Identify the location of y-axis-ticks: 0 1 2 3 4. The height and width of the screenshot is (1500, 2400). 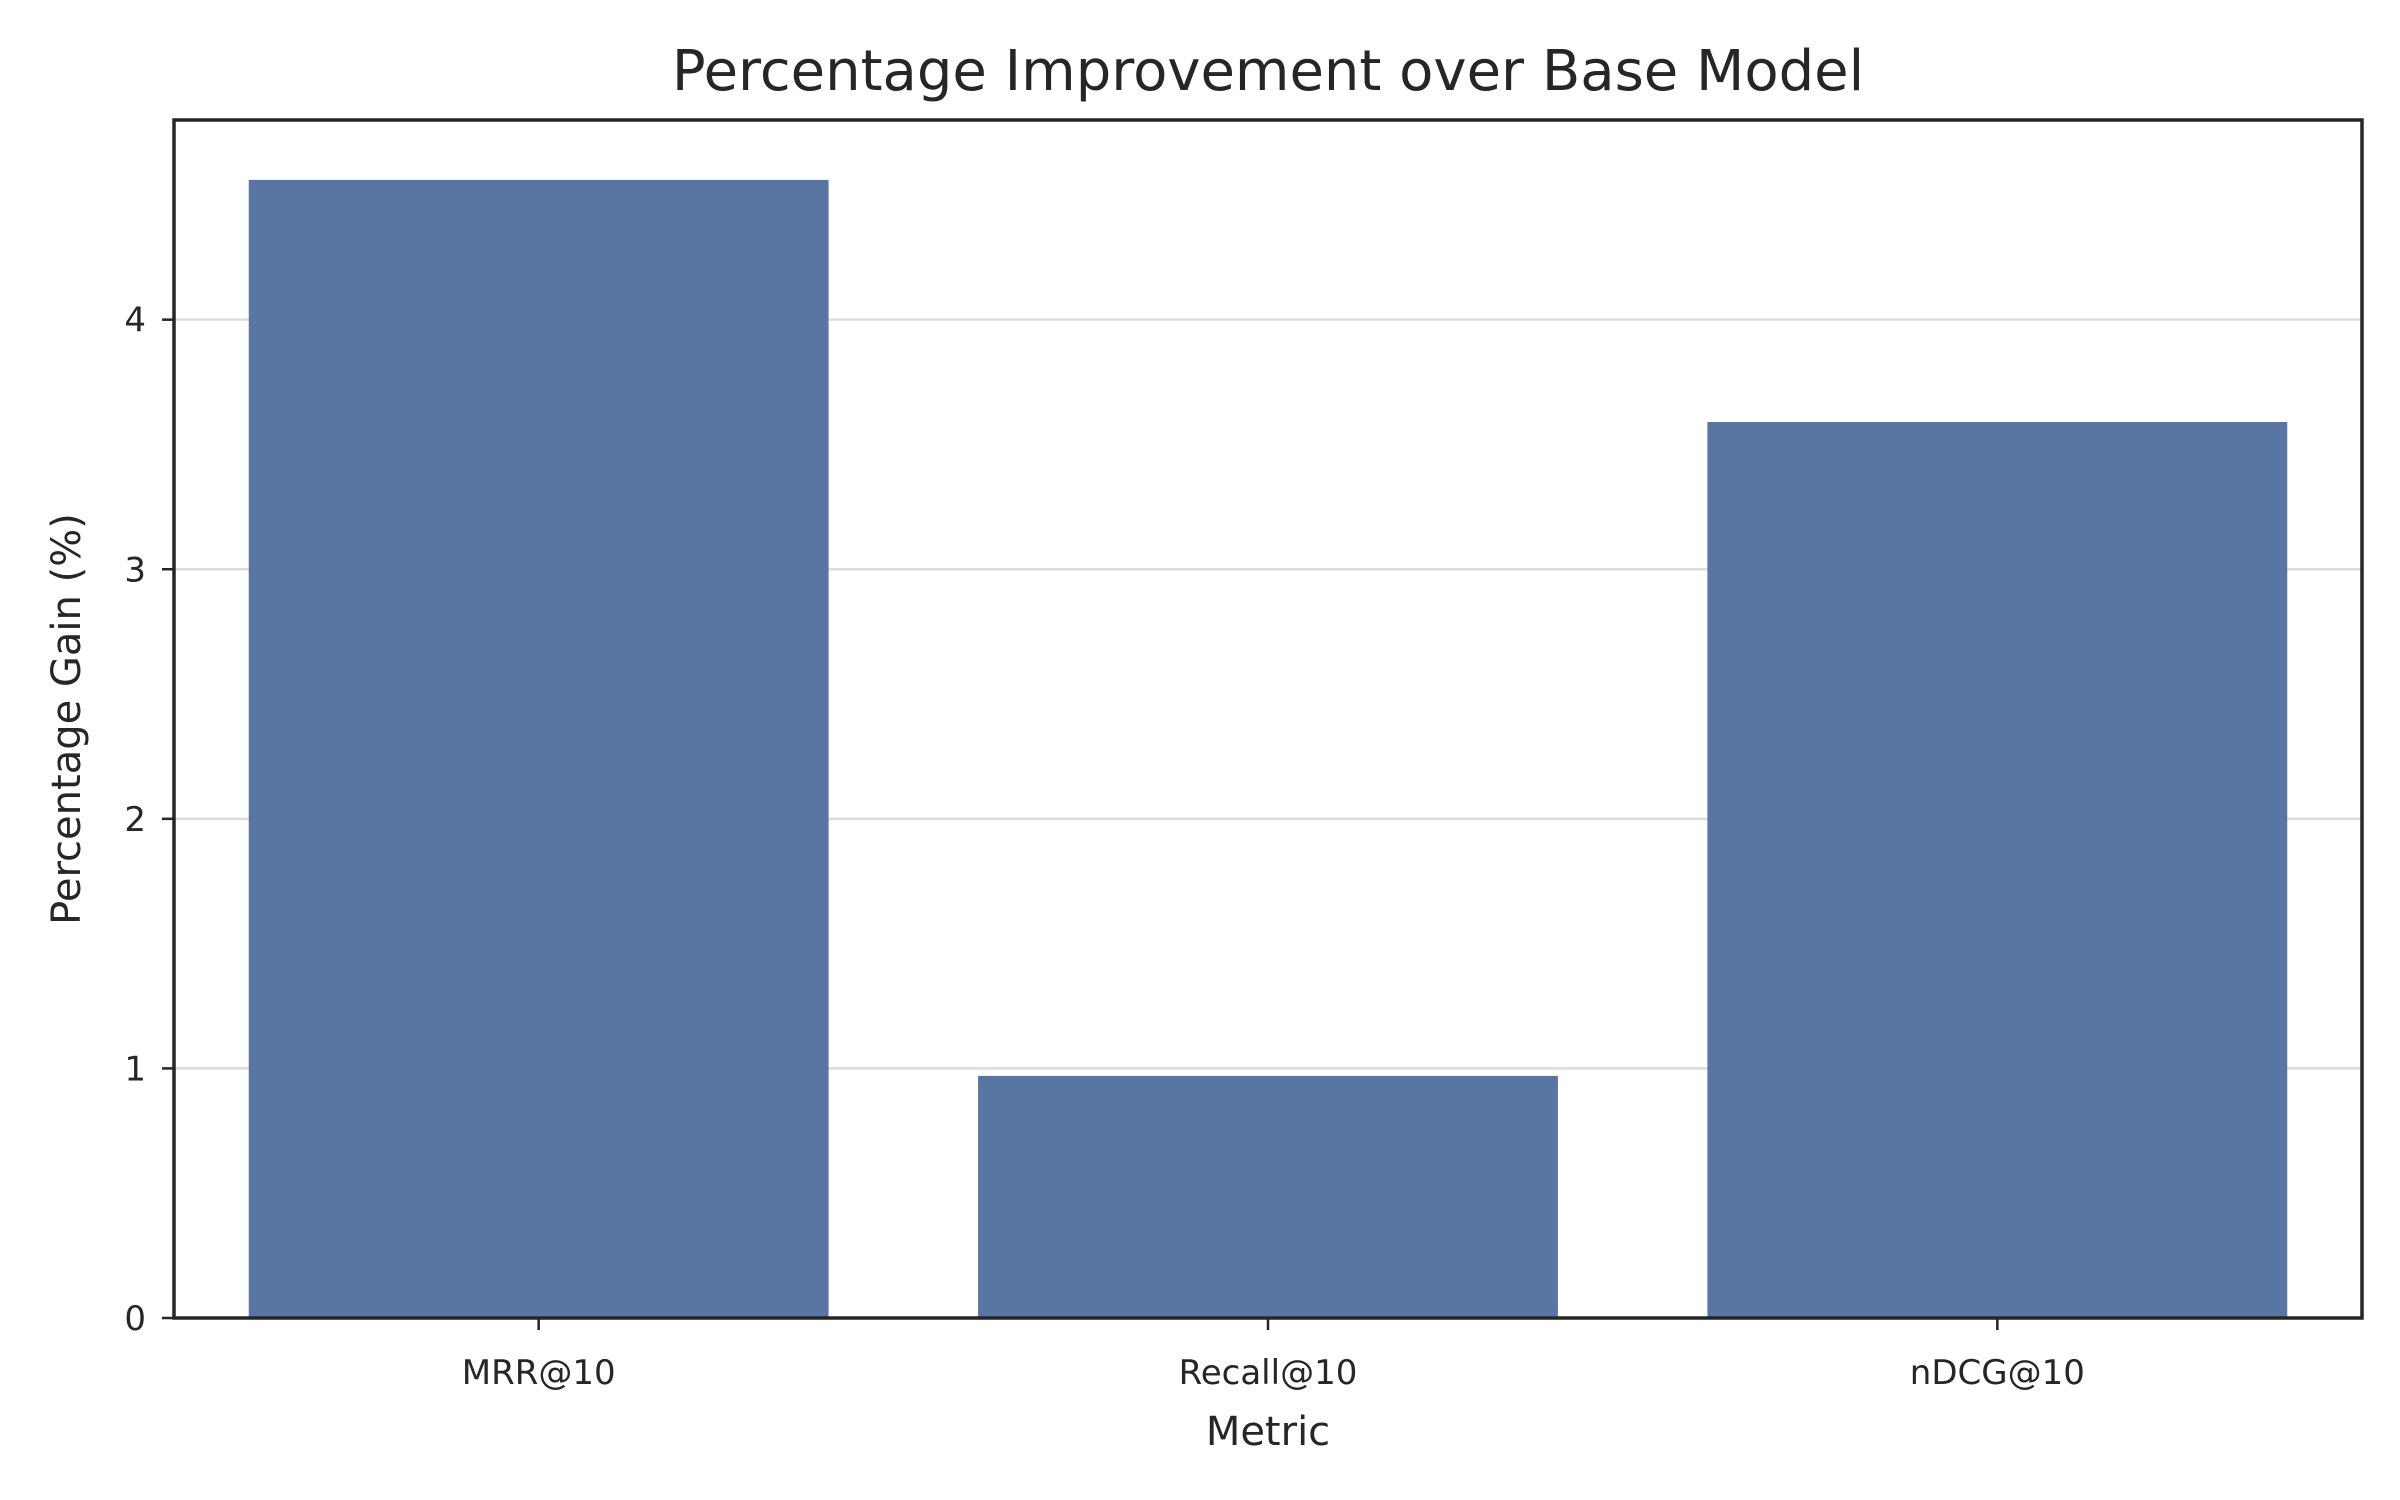
(149, 820).